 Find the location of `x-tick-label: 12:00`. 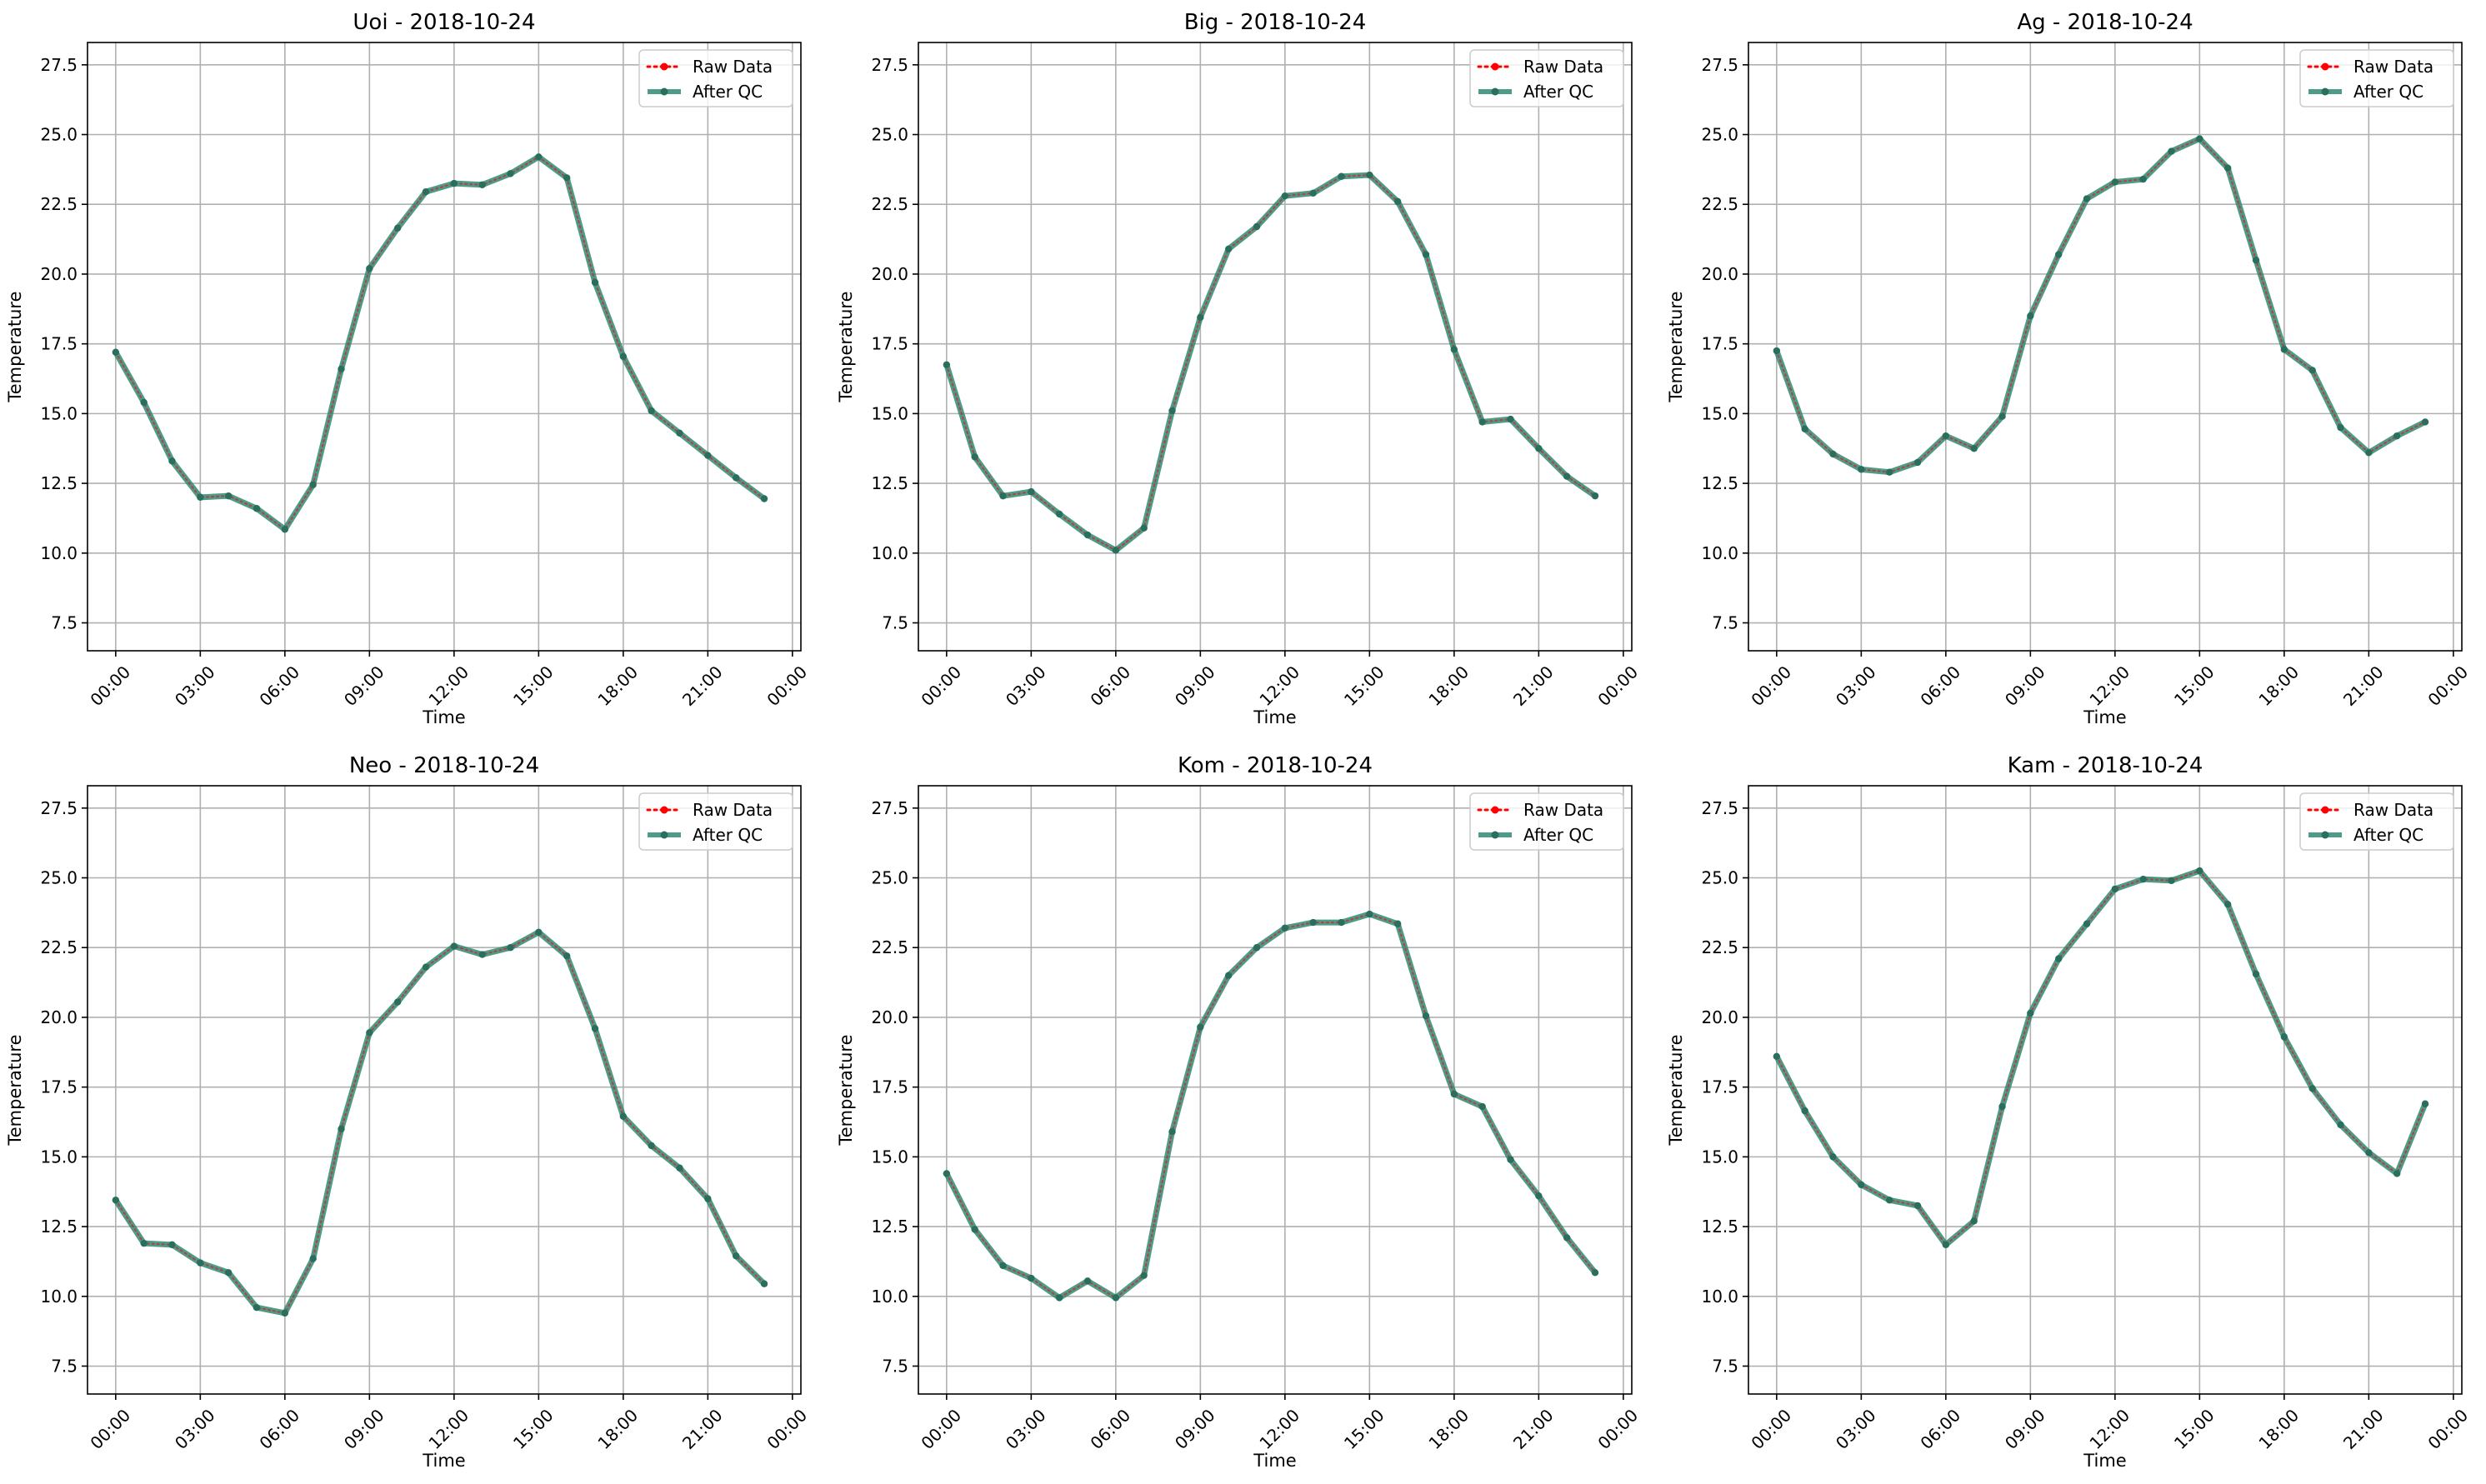

x-tick-label: 12:00 is located at coordinates (448, 1429).